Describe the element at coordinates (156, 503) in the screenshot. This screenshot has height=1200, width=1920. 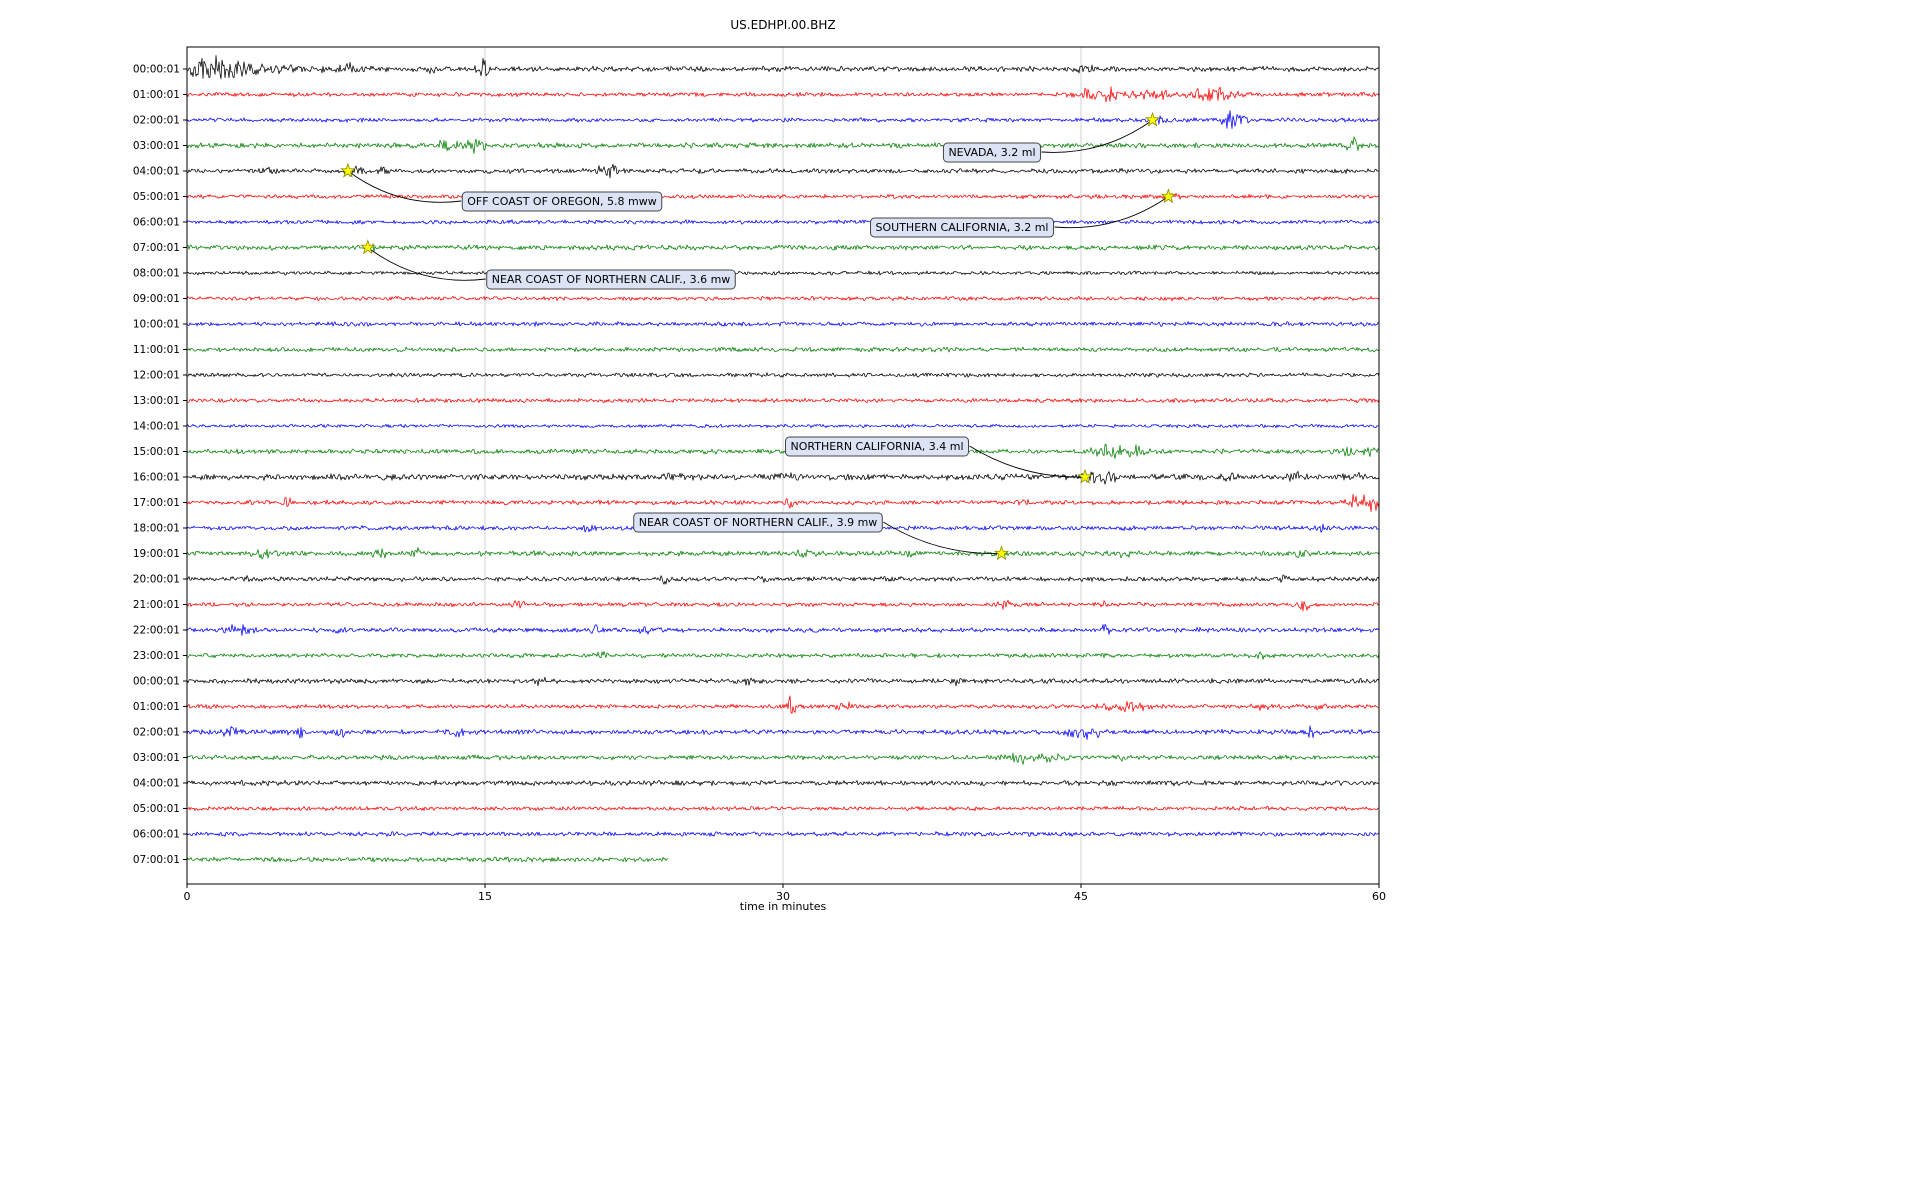
I see `row-time-label: 17:00:01` at that location.